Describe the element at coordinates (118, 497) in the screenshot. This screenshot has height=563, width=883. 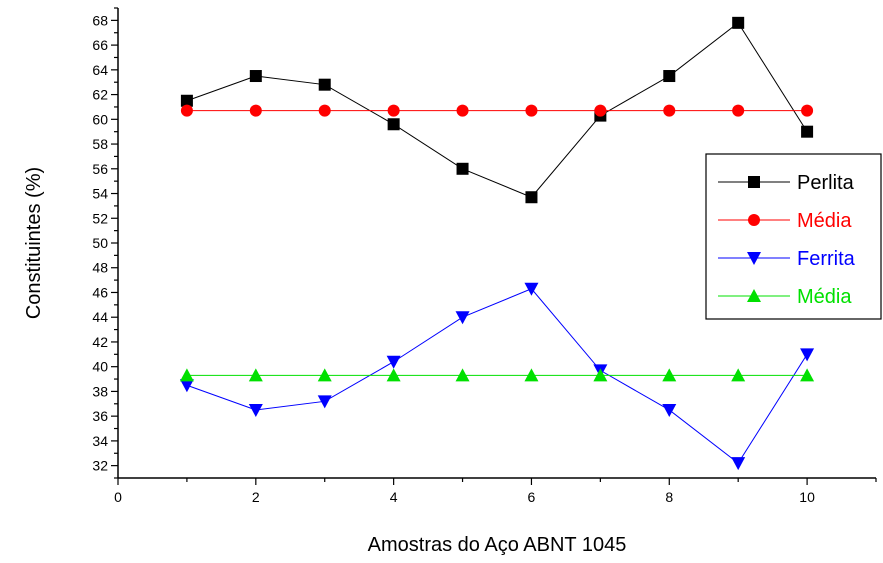
I see `x-tick-label: 0` at that location.